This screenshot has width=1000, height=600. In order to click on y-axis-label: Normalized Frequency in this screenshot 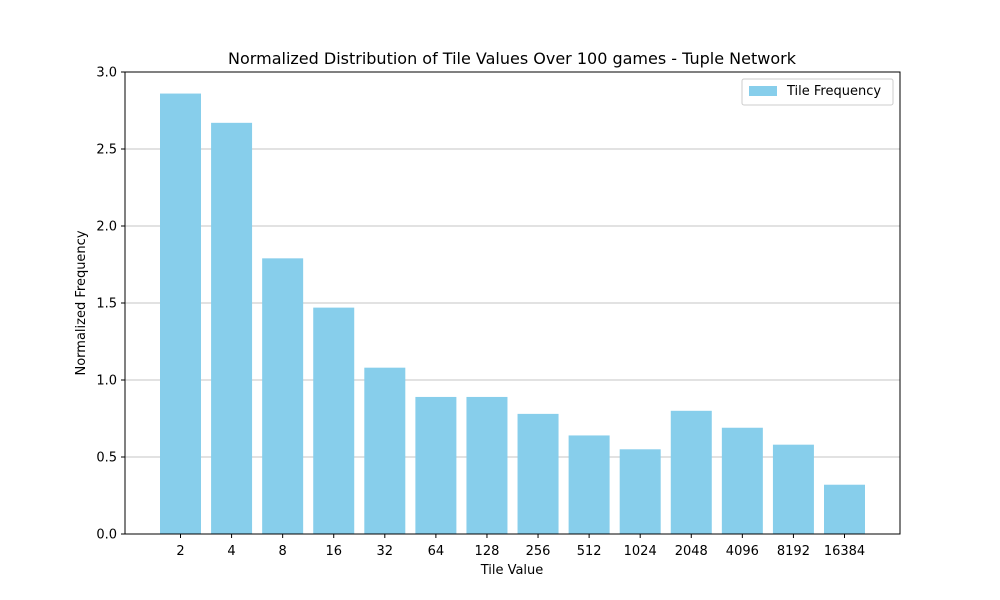, I will do `click(81, 302)`.